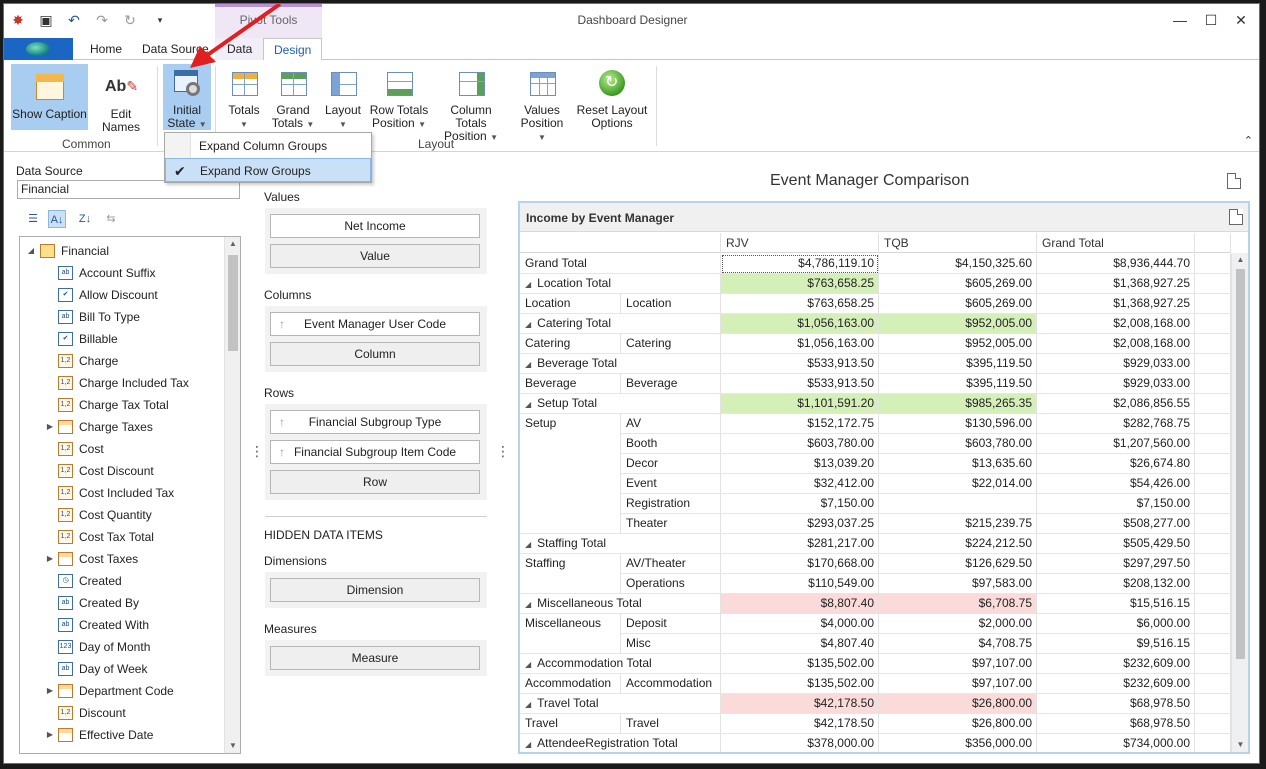 The width and height of the screenshot is (1266, 769). Describe the element at coordinates (268, 170) in the screenshot. I see `menu-item-expand-row-groups: ✔ Expand Row Groups` at that location.